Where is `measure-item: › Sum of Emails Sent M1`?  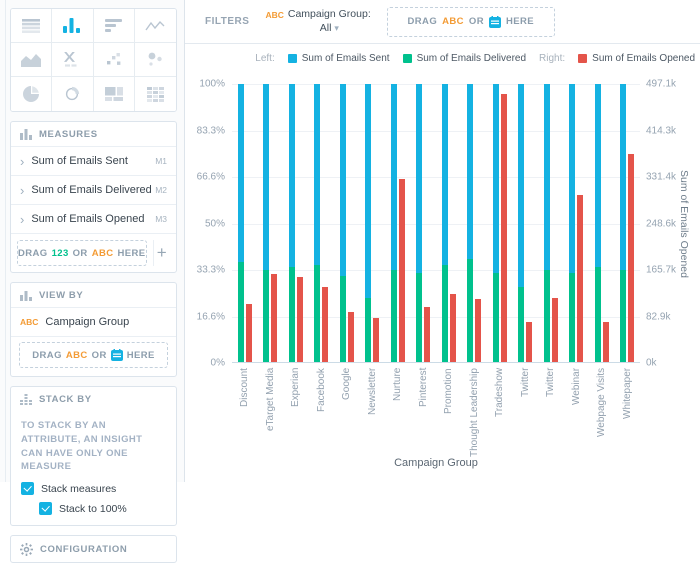 measure-item: › Sum of Emails Sent M1 is located at coordinates (93, 160).